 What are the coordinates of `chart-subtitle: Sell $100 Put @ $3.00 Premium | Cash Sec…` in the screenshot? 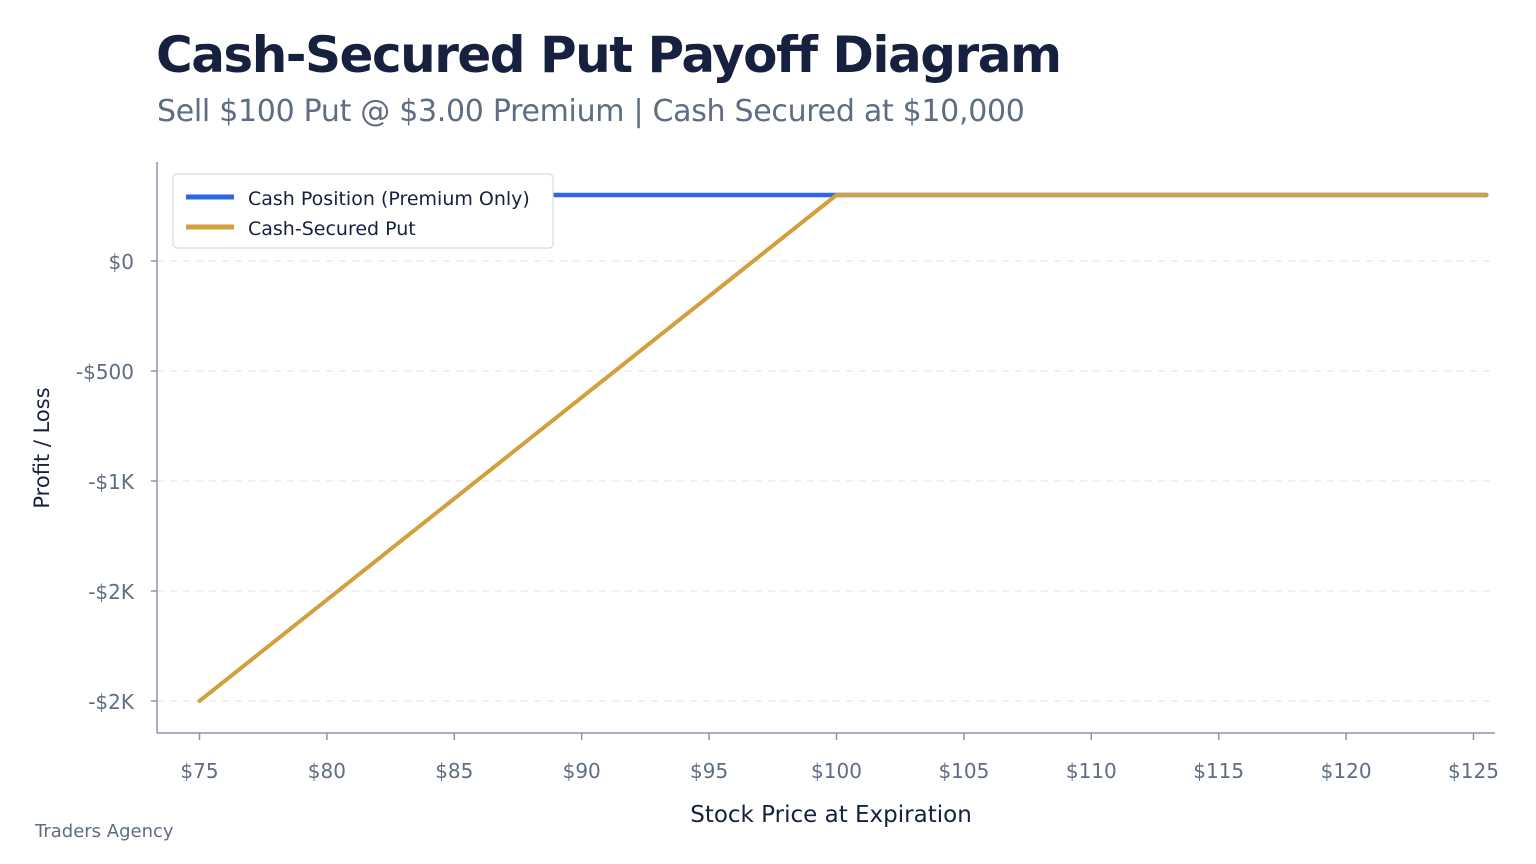 It's located at (591, 111).